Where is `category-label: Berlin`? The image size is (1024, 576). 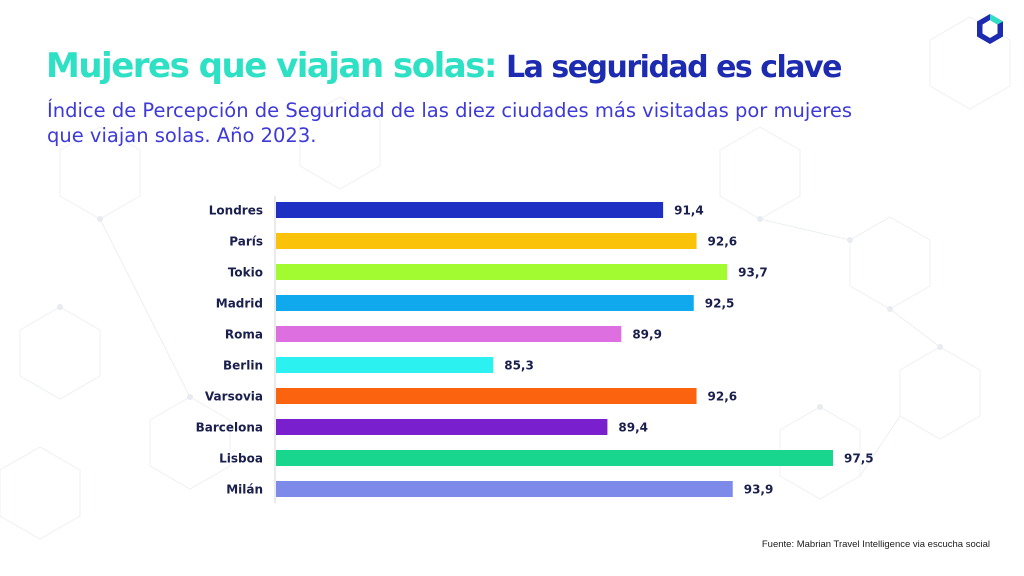
category-label: Berlin is located at coordinates (243, 366).